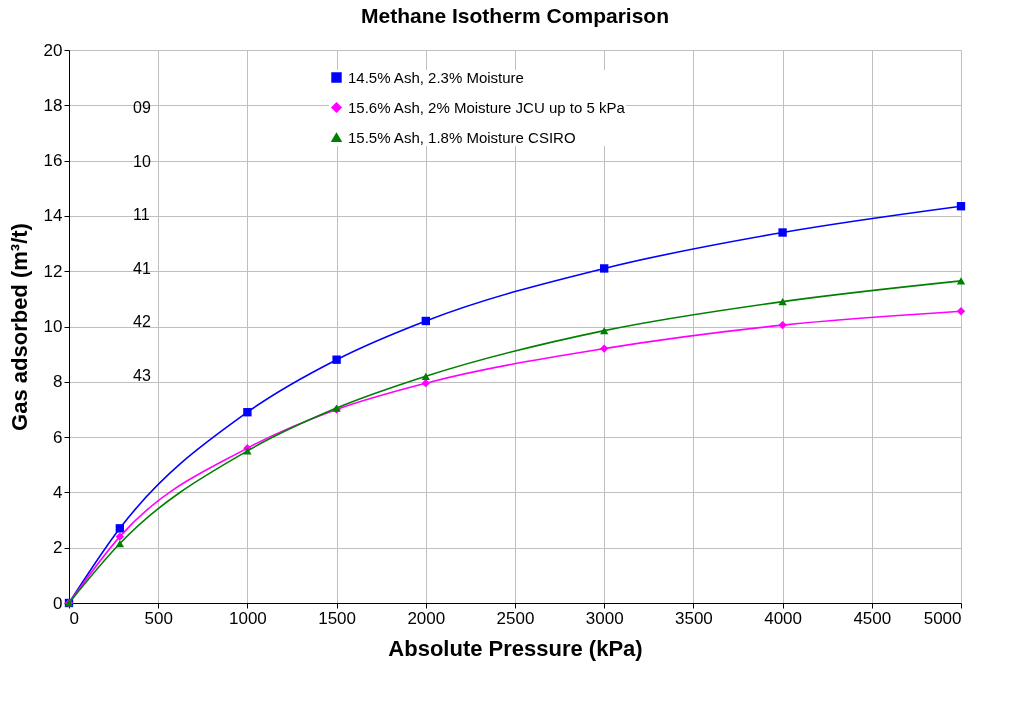 The width and height of the screenshot is (1028, 724). I want to click on y-tick-label: 18, so click(53, 105).